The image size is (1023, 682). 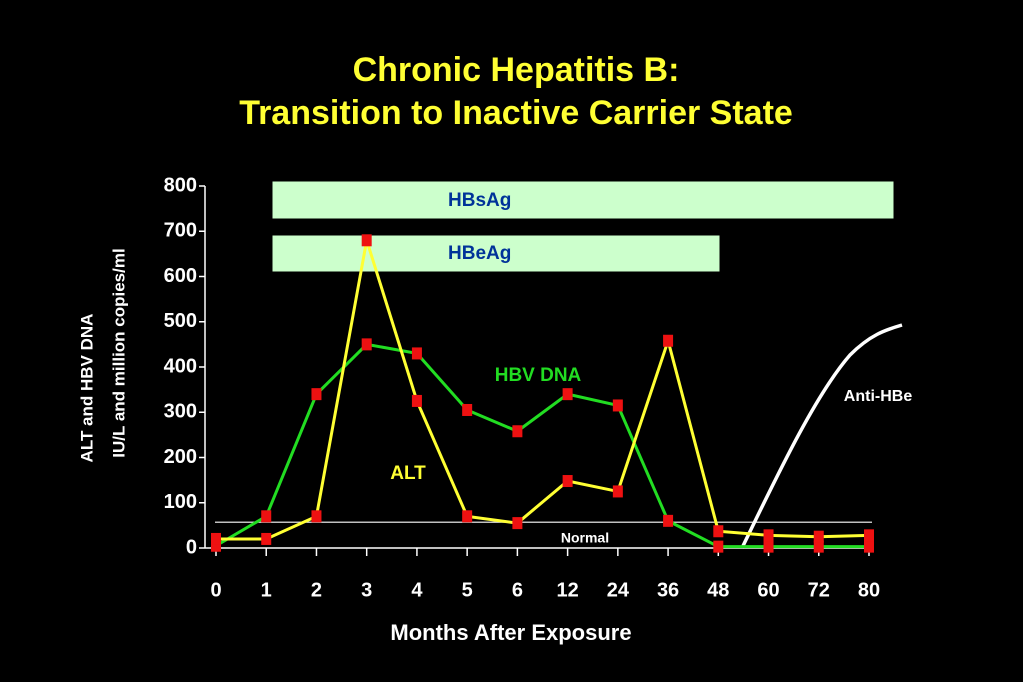 What do you see at coordinates (180, 457) in the screenshot?
I see `y-tick-label: 200` at bounding box center [180, 457].